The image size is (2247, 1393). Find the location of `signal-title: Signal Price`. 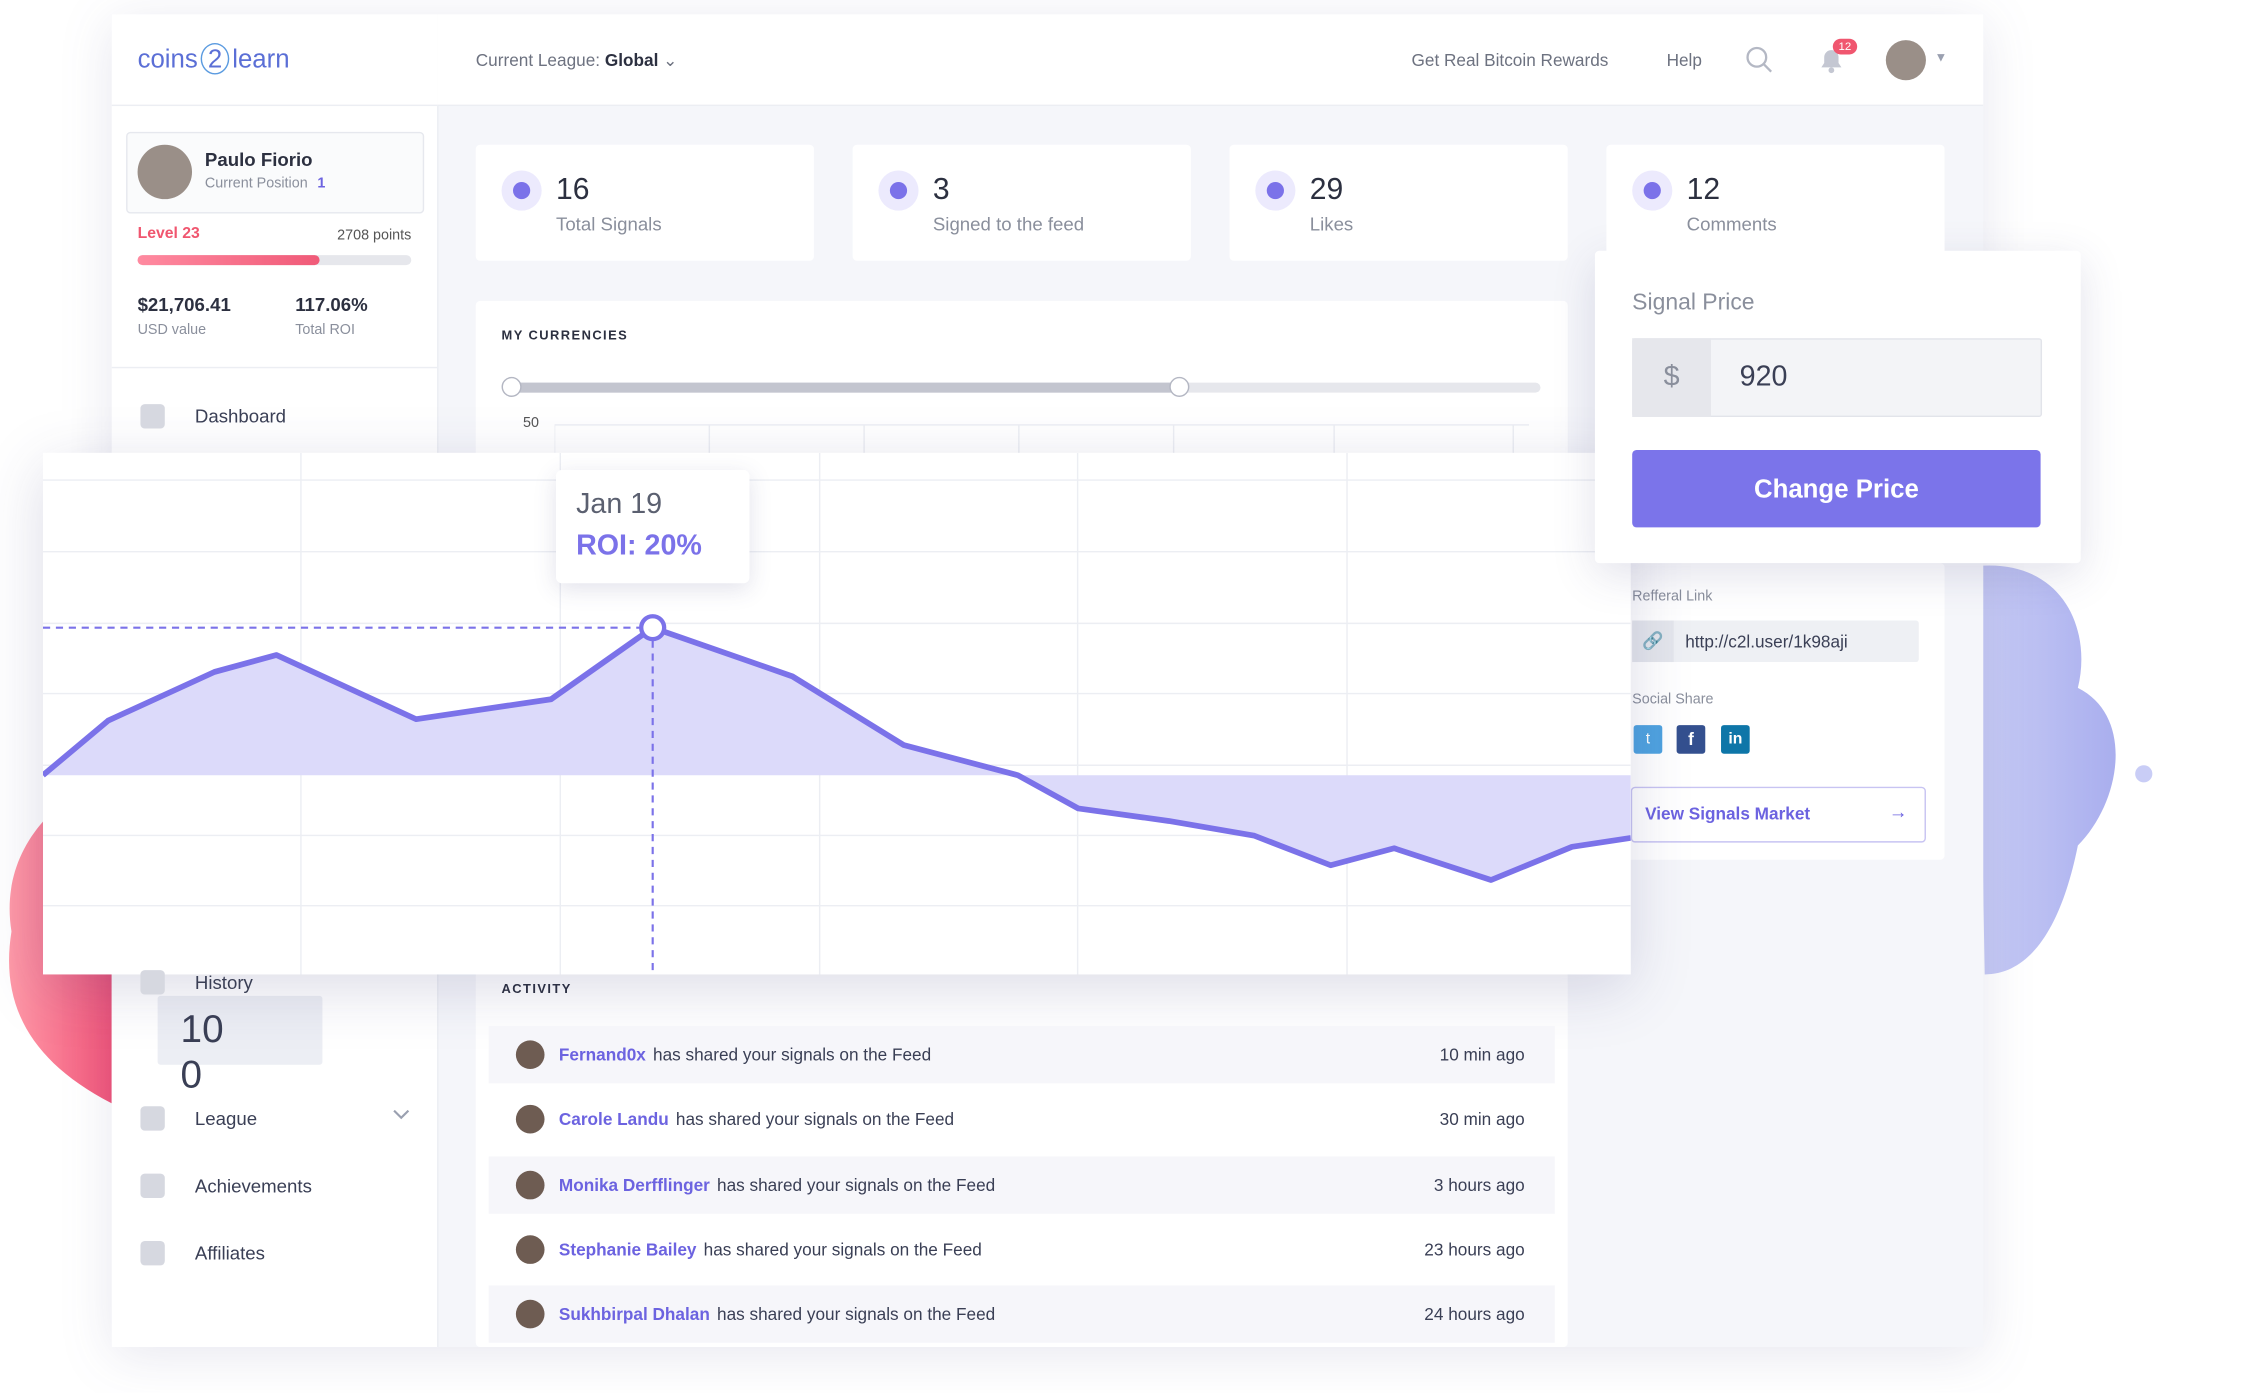

signal-title: Signal Price is located at coordinates (1693, 303).